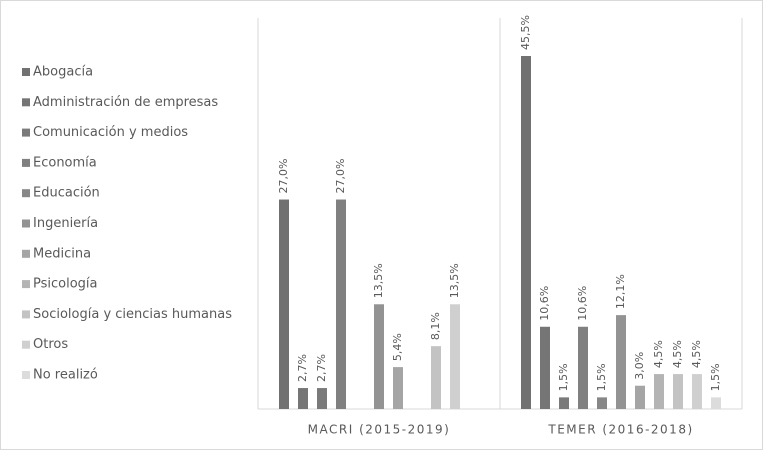  What do you see at coordinates (65, 284) in the screenshot?
I see `legend-label: Psicología` at bounding box center [65, 284].